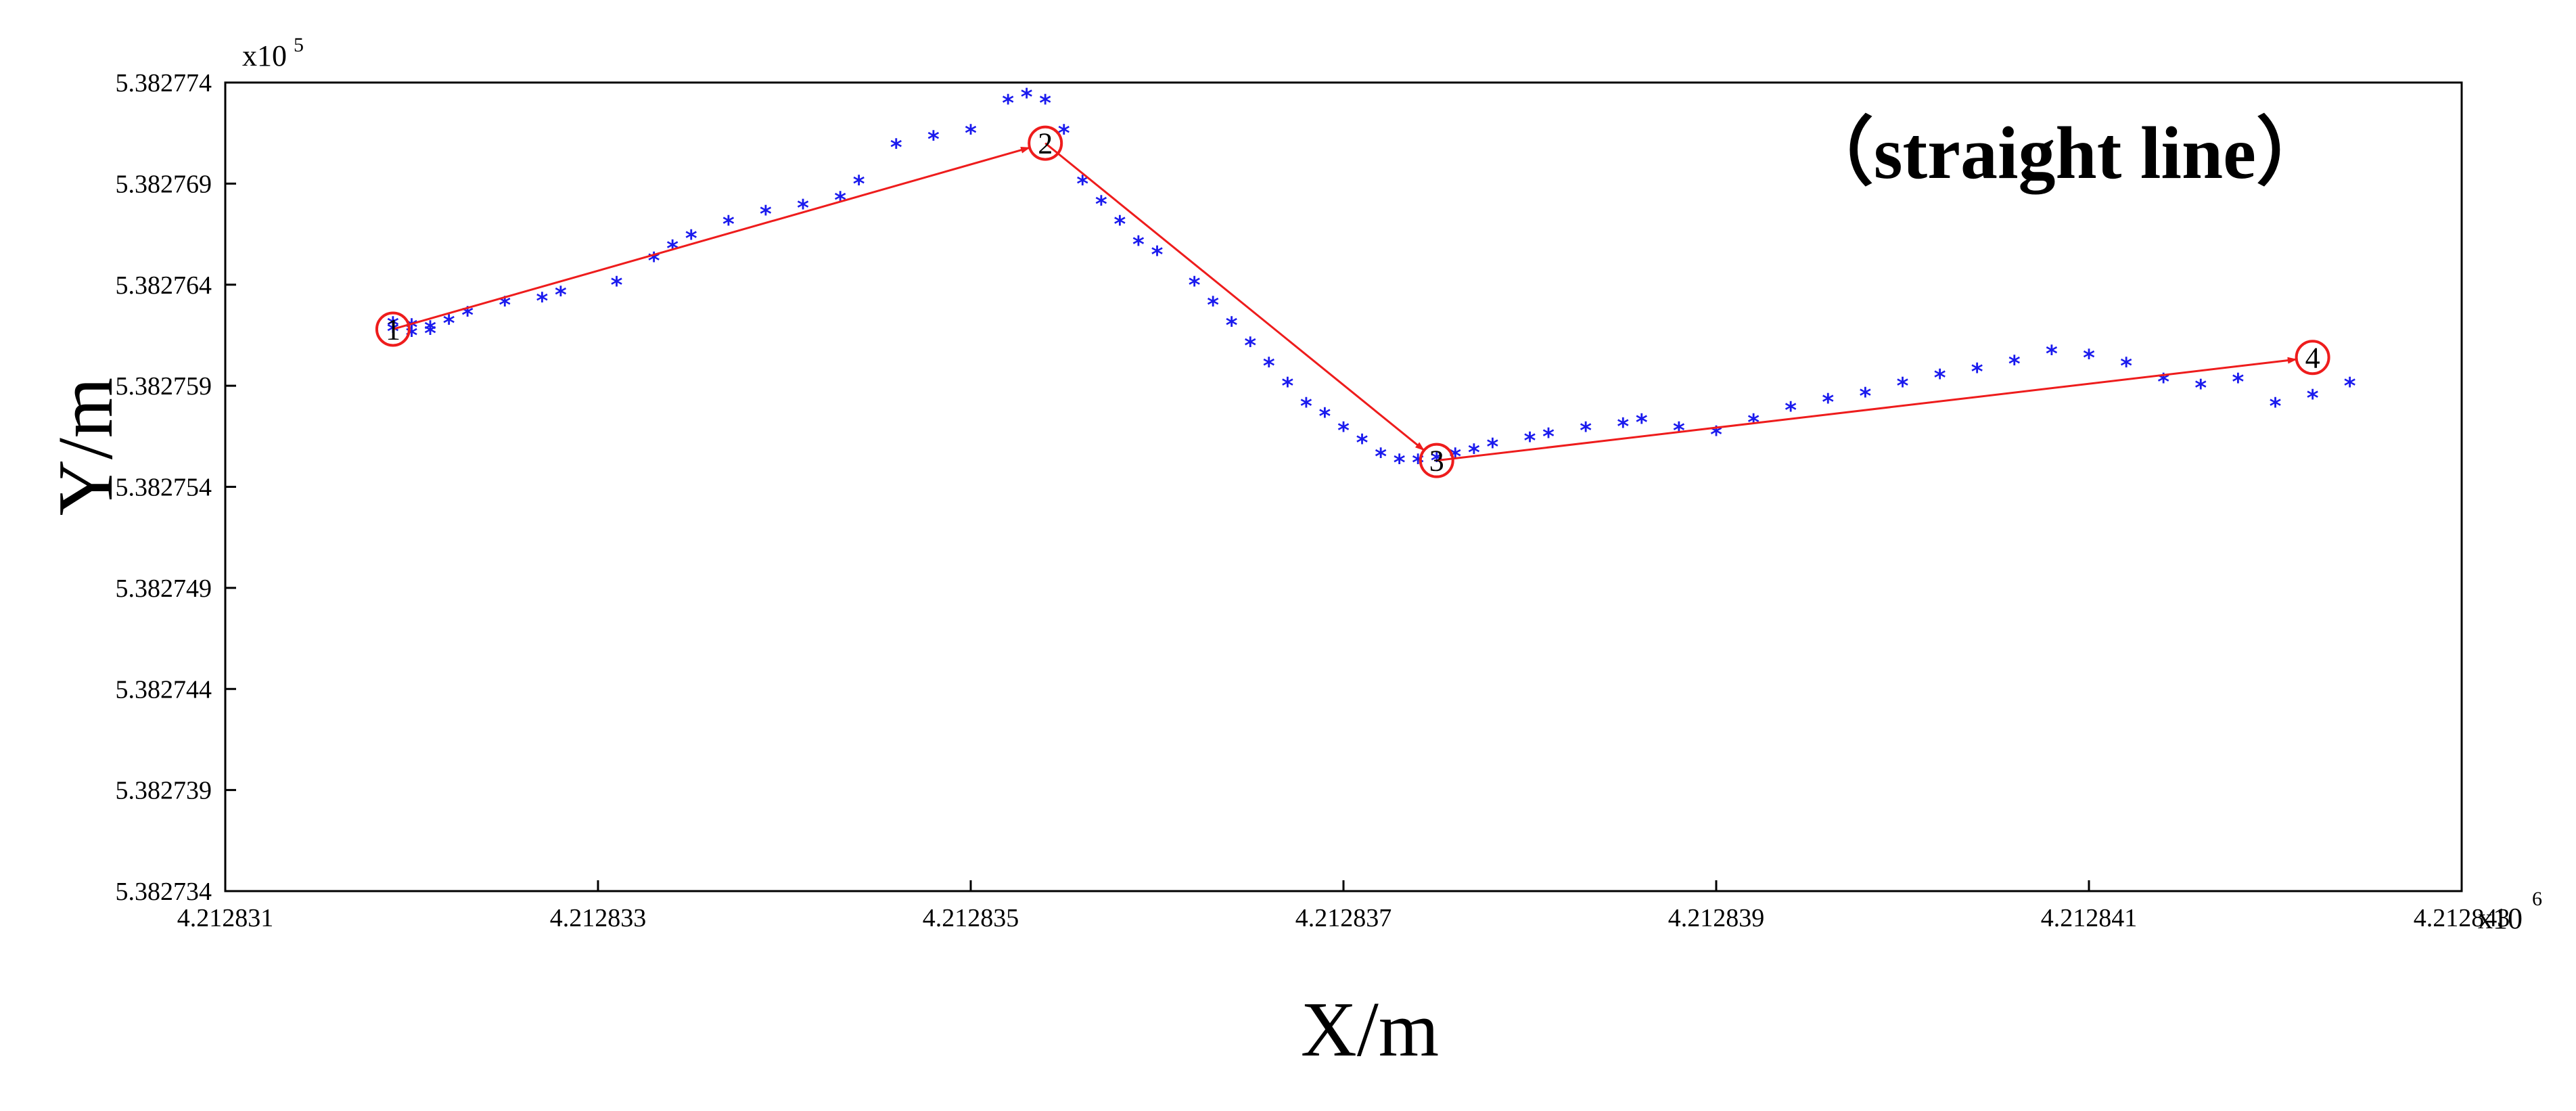  I want to click on x-tick-label: 4.212841, so click(2089, 918).